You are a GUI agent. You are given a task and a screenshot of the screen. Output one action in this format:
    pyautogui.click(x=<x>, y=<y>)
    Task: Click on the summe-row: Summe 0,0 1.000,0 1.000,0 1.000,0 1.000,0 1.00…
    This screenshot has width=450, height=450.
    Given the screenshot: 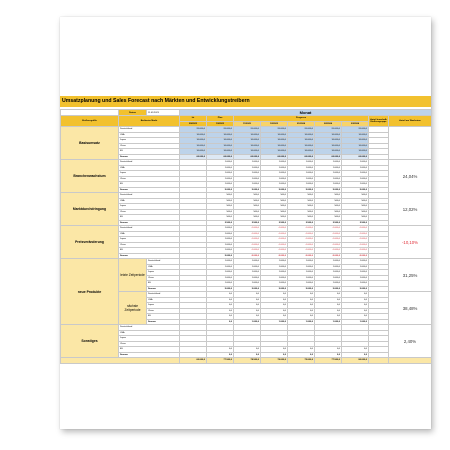 What is the action you would take?
    pyautogui.click(x=246, y=321)
    